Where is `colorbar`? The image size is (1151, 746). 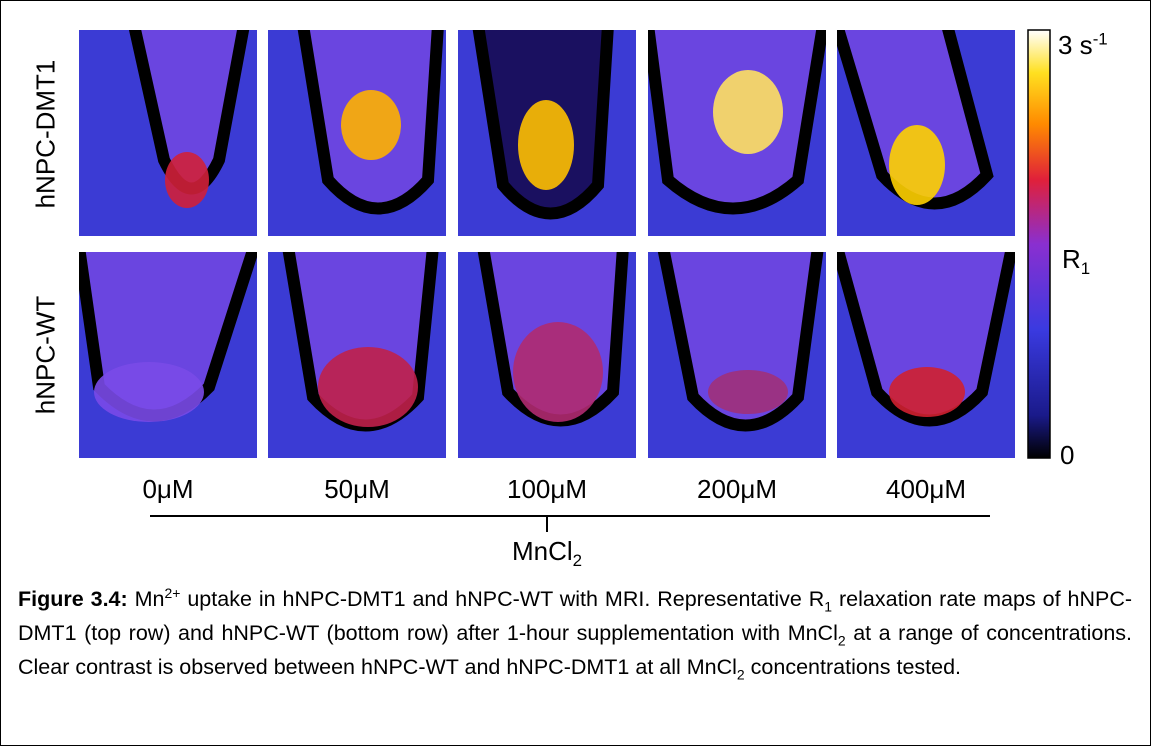
colorbar is located at coordinates (1039, 244).